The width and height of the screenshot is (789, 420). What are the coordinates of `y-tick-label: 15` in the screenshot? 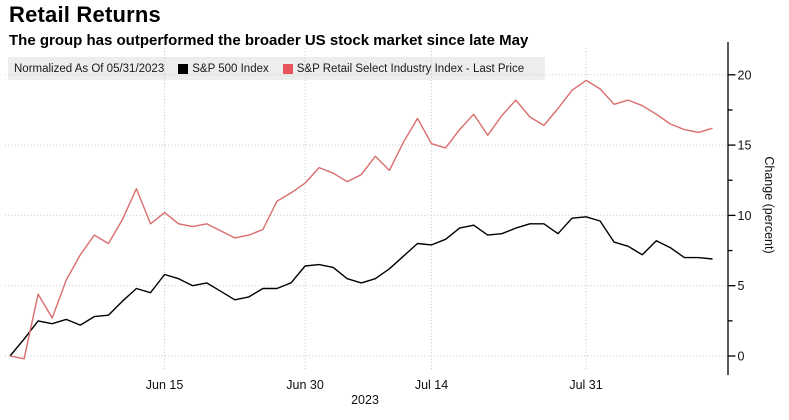 It's located at (745, 146).